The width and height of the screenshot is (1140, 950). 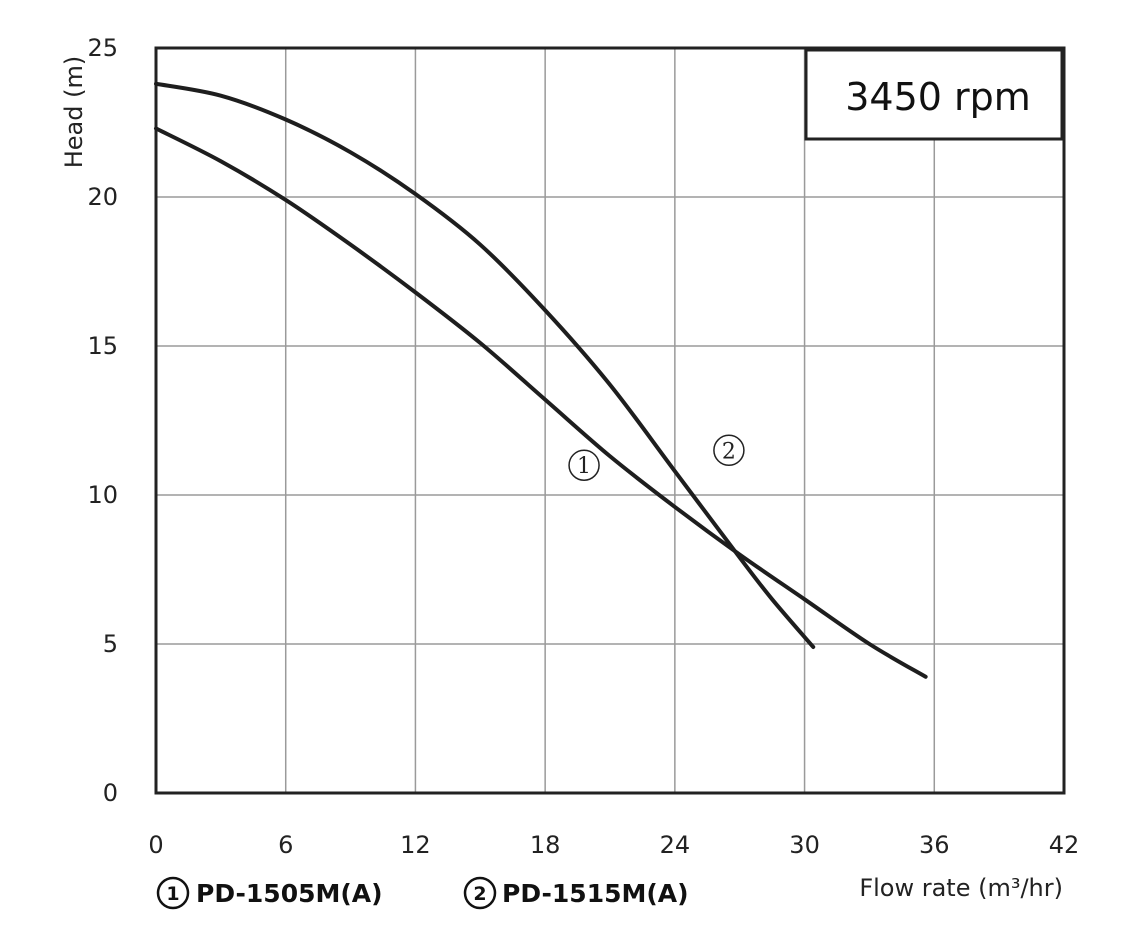 What do you see at coordinates (938, 97) in the screenshot?
I see `rpm-annotation: 3450 rpm` at bounding box center [938, 97].